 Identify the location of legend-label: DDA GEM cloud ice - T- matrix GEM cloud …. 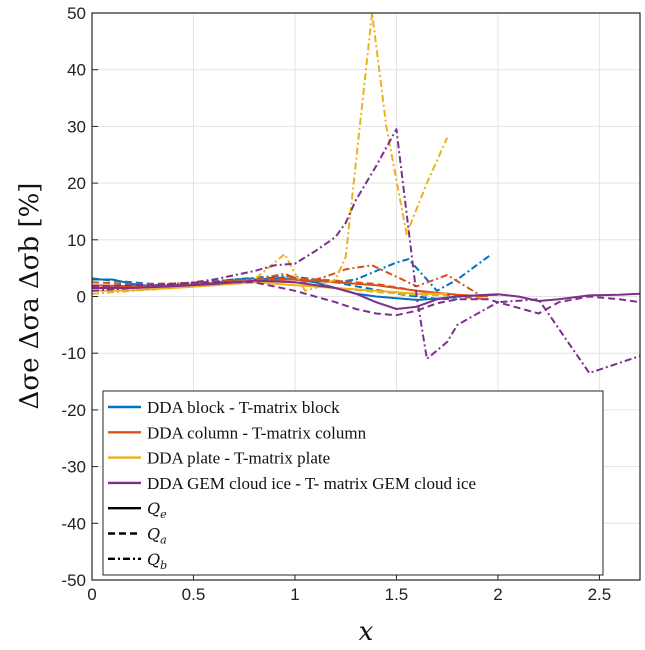
(311, 483).